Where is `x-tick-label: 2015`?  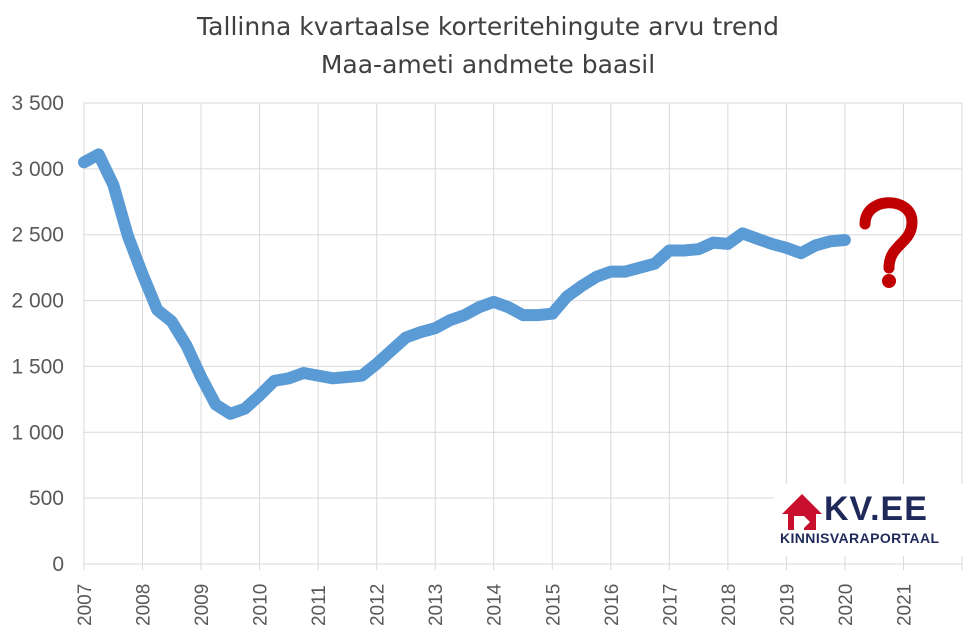 x-tick-label: 2015 is located at coordinates (553, 605).